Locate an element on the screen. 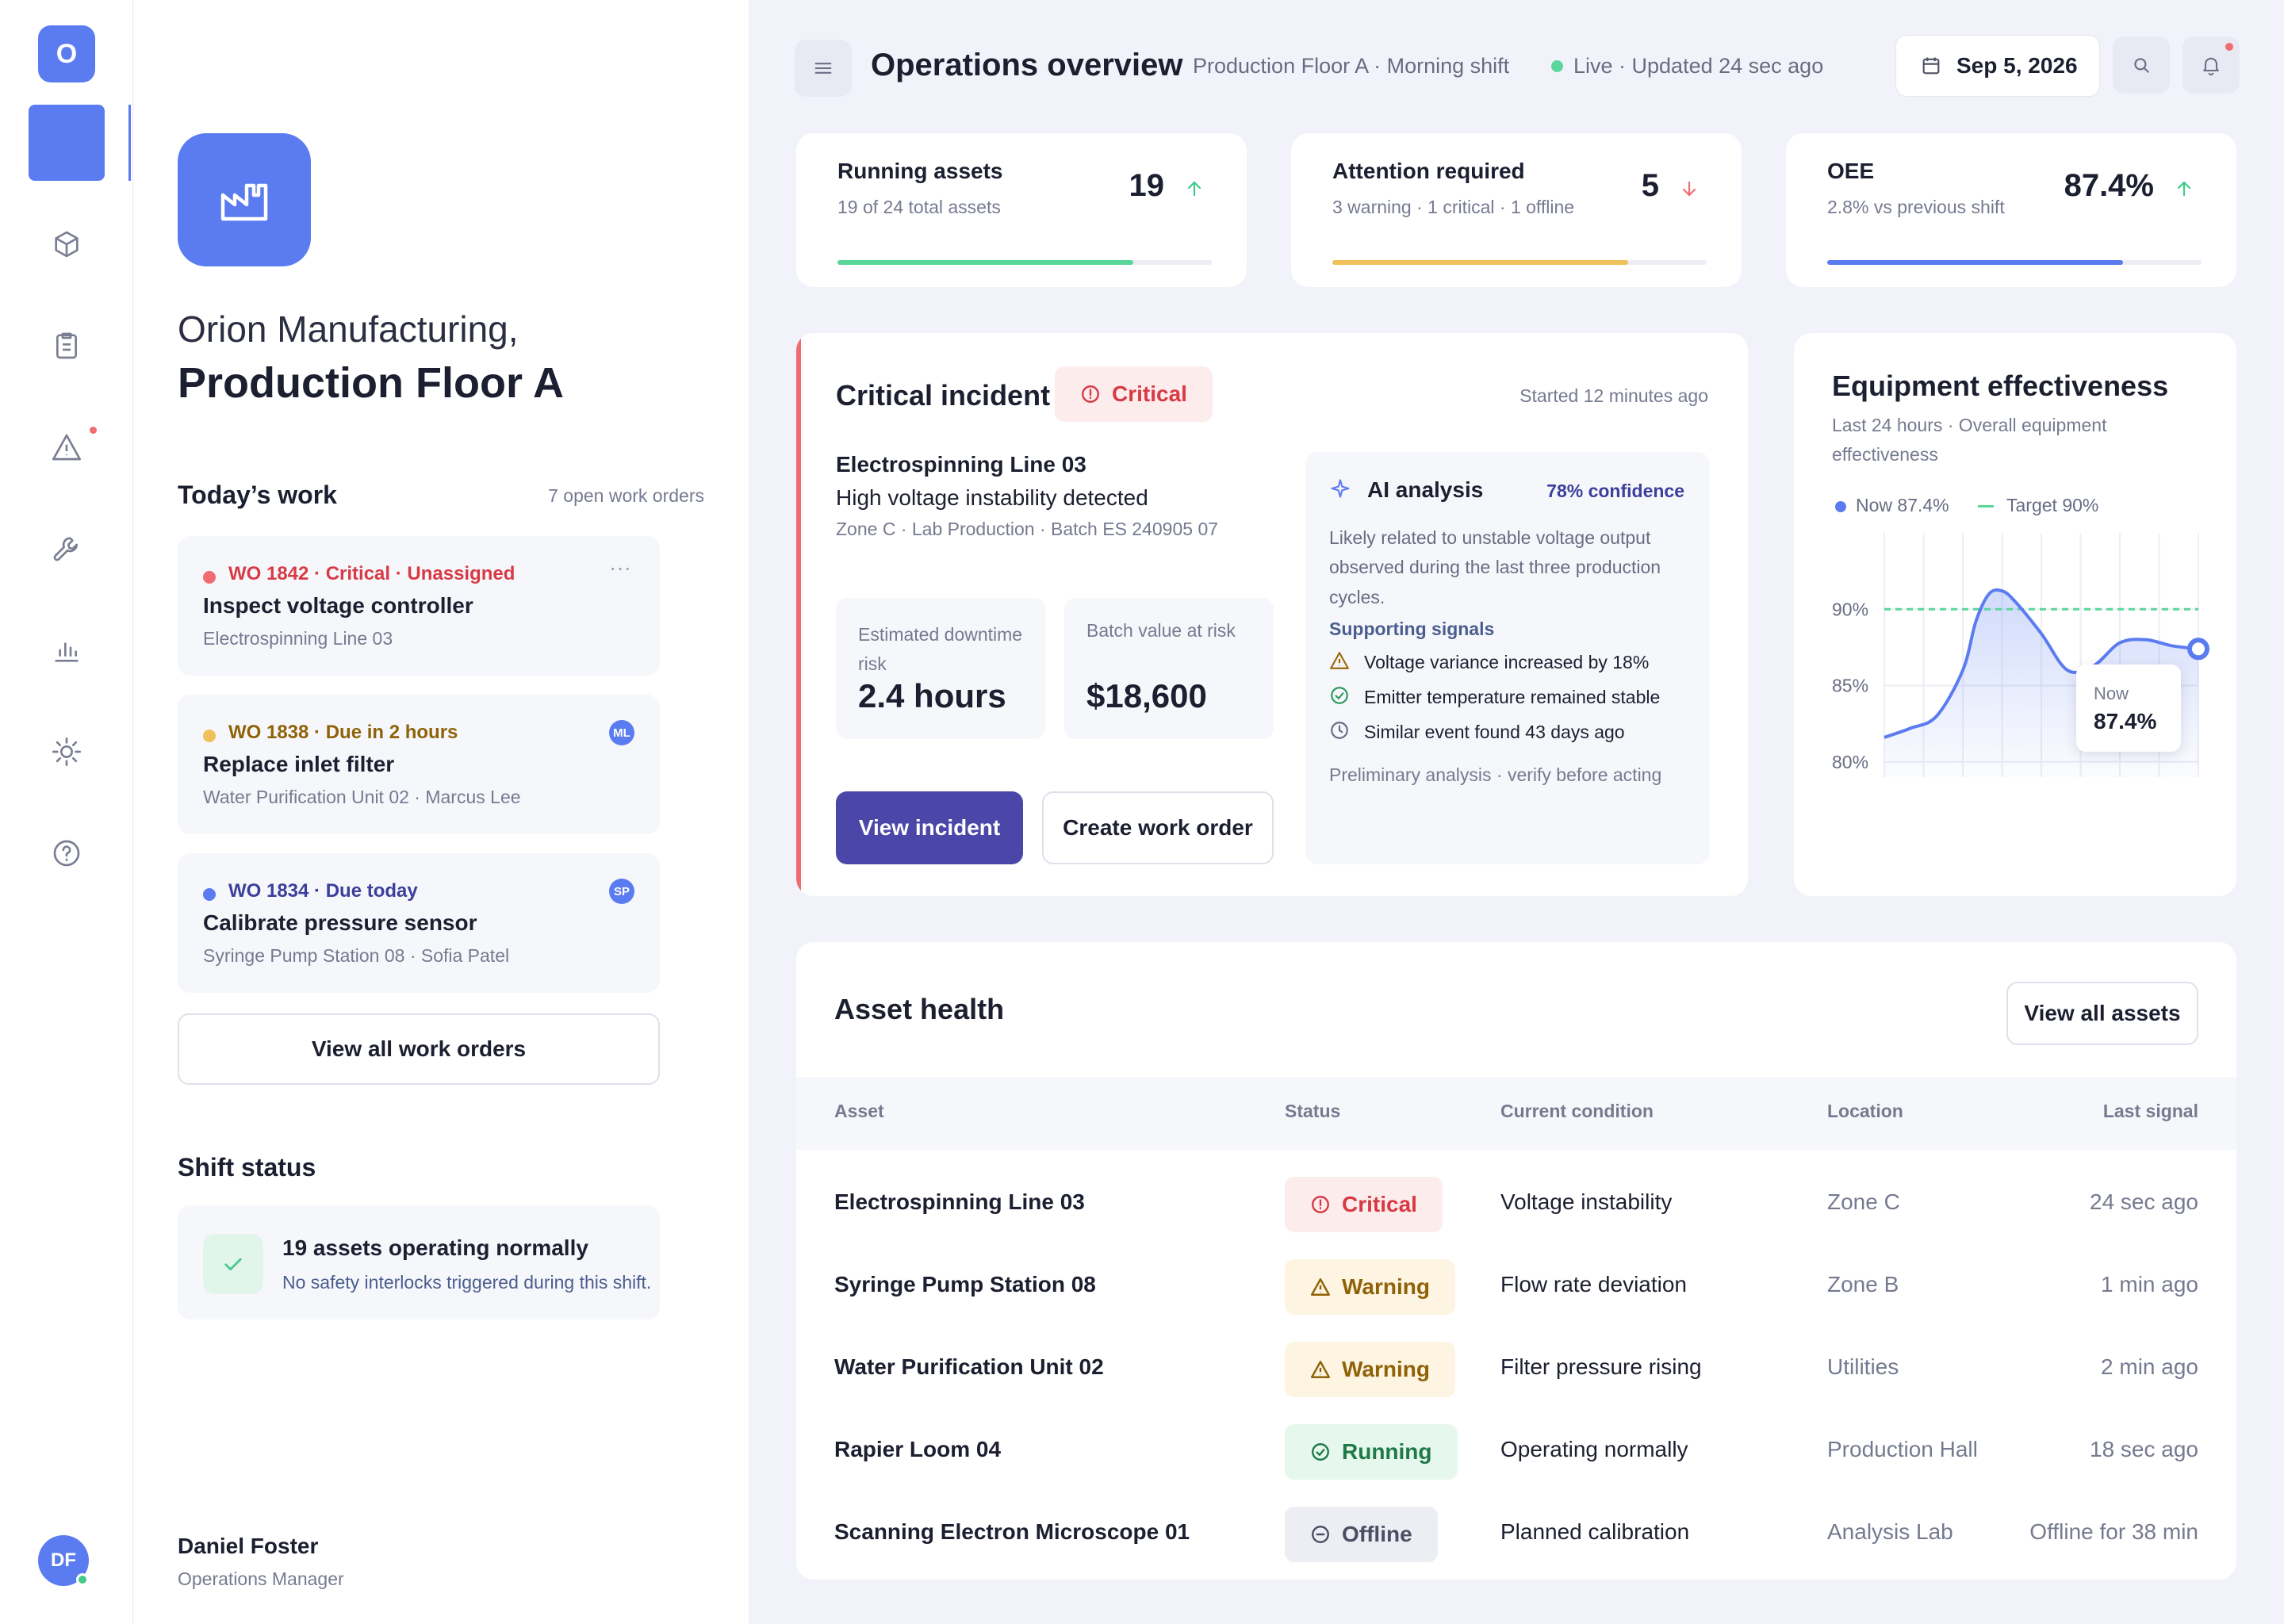  asset-last-signal: 24 sec ago is located at coordinates (2144, 1201).